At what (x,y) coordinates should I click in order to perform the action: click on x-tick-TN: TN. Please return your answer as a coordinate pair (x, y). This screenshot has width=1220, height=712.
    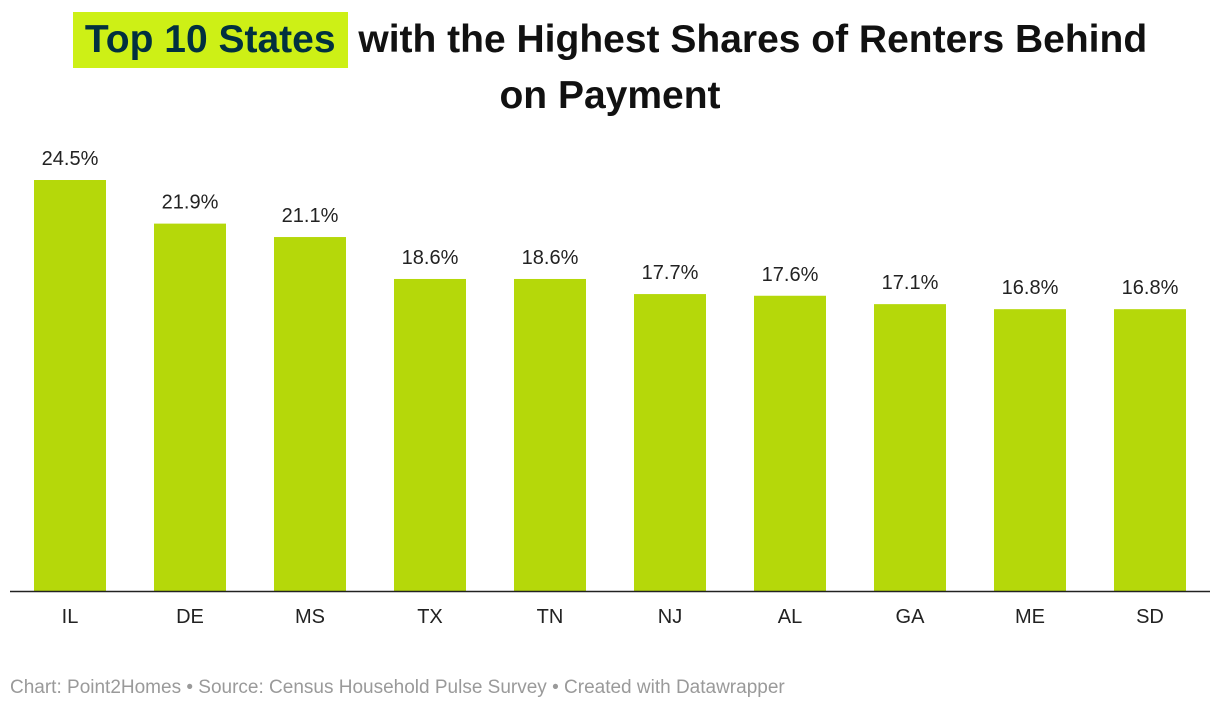
    Looking at the image, I should click on (550, 617).